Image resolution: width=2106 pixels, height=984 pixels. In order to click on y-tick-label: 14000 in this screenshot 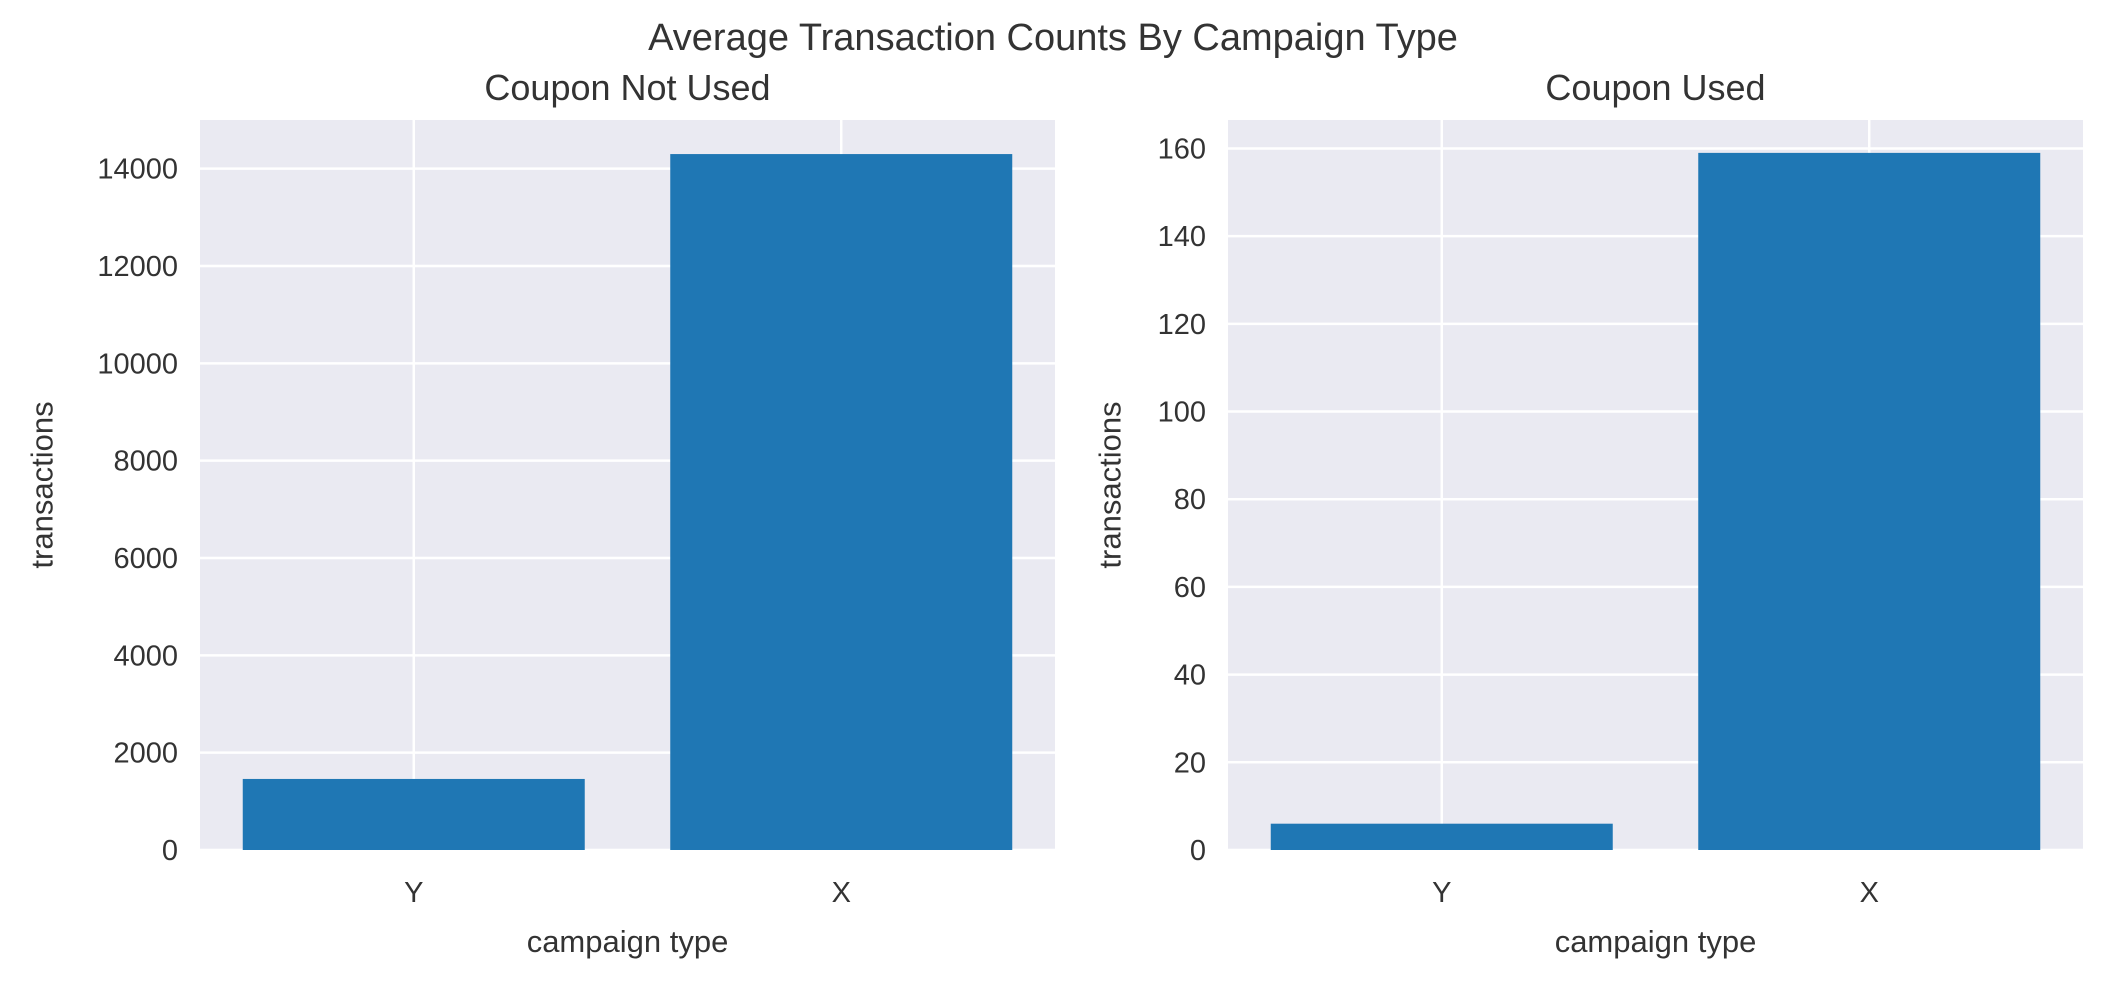, I will do `click(137, 170)`.